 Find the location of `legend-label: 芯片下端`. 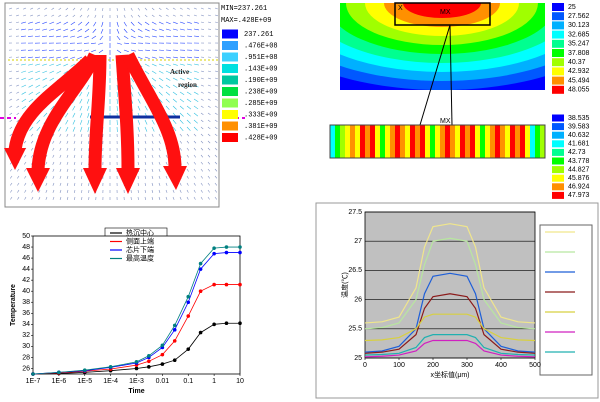

legend-label: 芯片下端 is located at coordinates (140, 249).